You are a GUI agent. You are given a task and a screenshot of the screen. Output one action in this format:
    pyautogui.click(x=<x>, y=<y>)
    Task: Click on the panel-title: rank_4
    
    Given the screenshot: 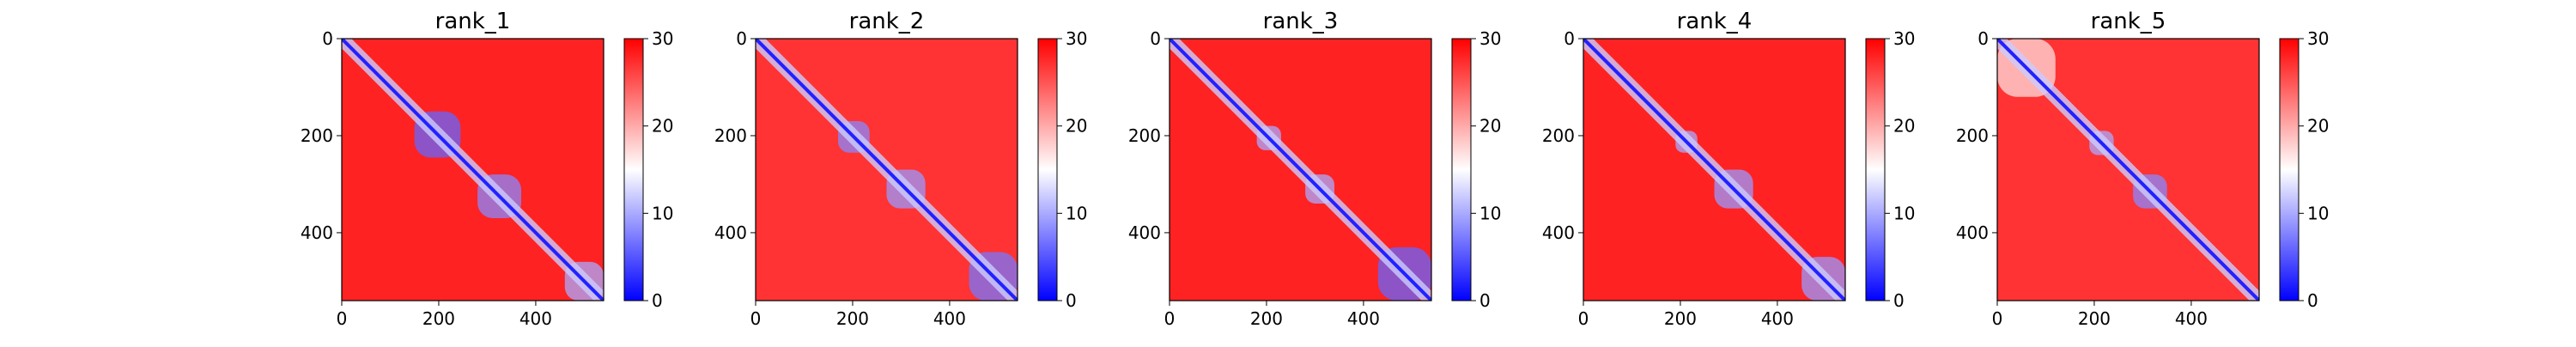 What is the action you would take?
    pyautogui.click(x=1715, y=21)
    